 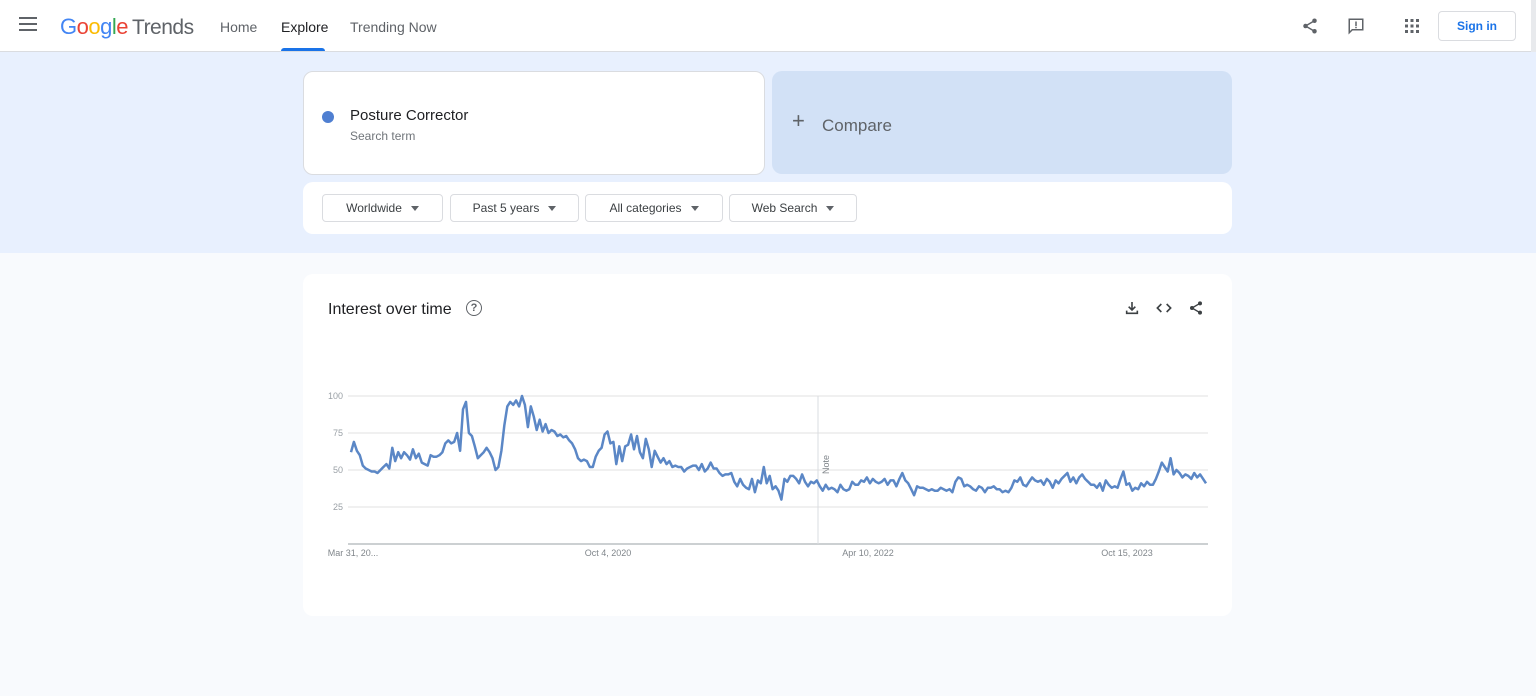 I want to click on scrollbar, so click(x=1533, y=26).